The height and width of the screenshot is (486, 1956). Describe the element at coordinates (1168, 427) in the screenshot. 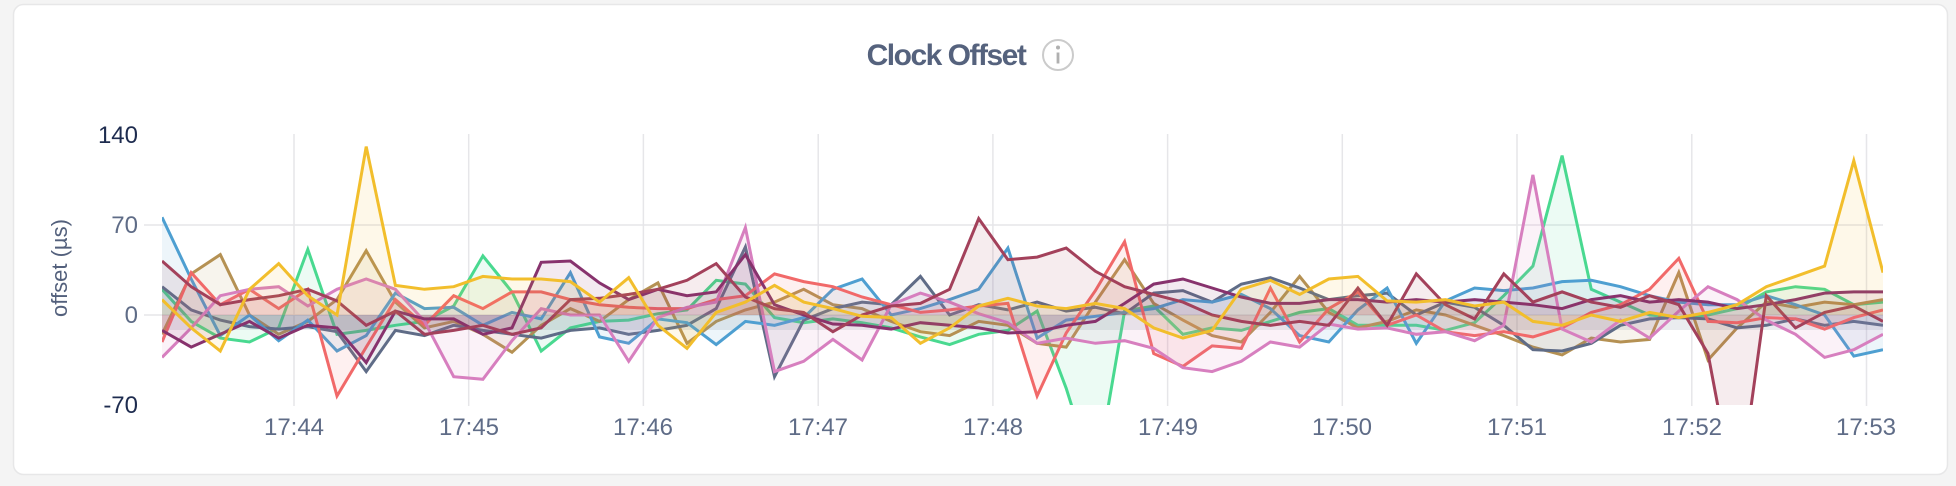

I see `svg-text: 17:49` at that location.